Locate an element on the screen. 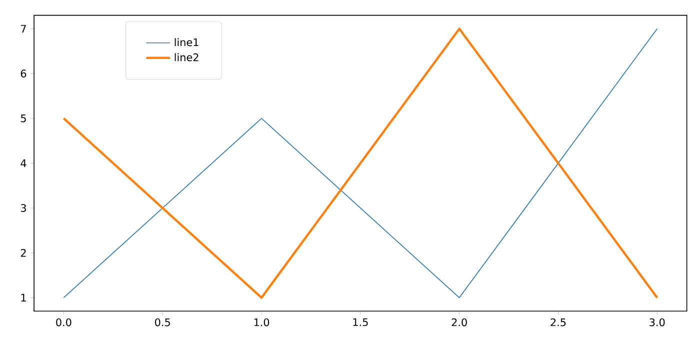 This screenshot has height=350, width=700. x-tick-label: 0.0 is located at coordinates (64, 322).